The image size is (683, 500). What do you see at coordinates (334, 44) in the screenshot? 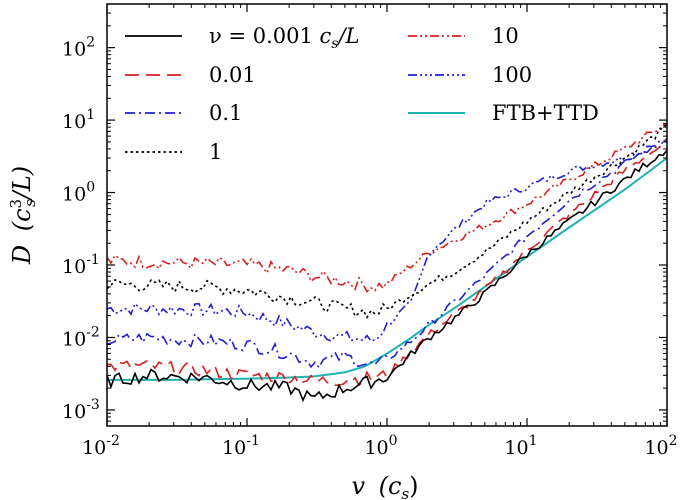
I see `legend-label-sub: s` at bounding box center [334, 44].